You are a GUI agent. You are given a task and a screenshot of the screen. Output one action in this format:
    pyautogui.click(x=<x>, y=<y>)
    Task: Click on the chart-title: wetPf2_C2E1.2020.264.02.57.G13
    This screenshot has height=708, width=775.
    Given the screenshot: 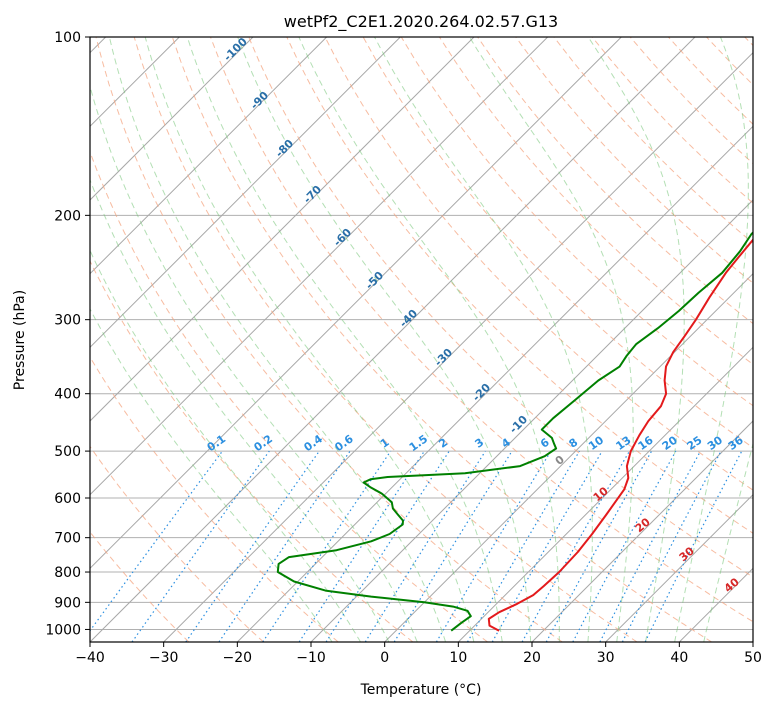 What is the action you would take?
    pyautogui.click(x=421, y=22)
    